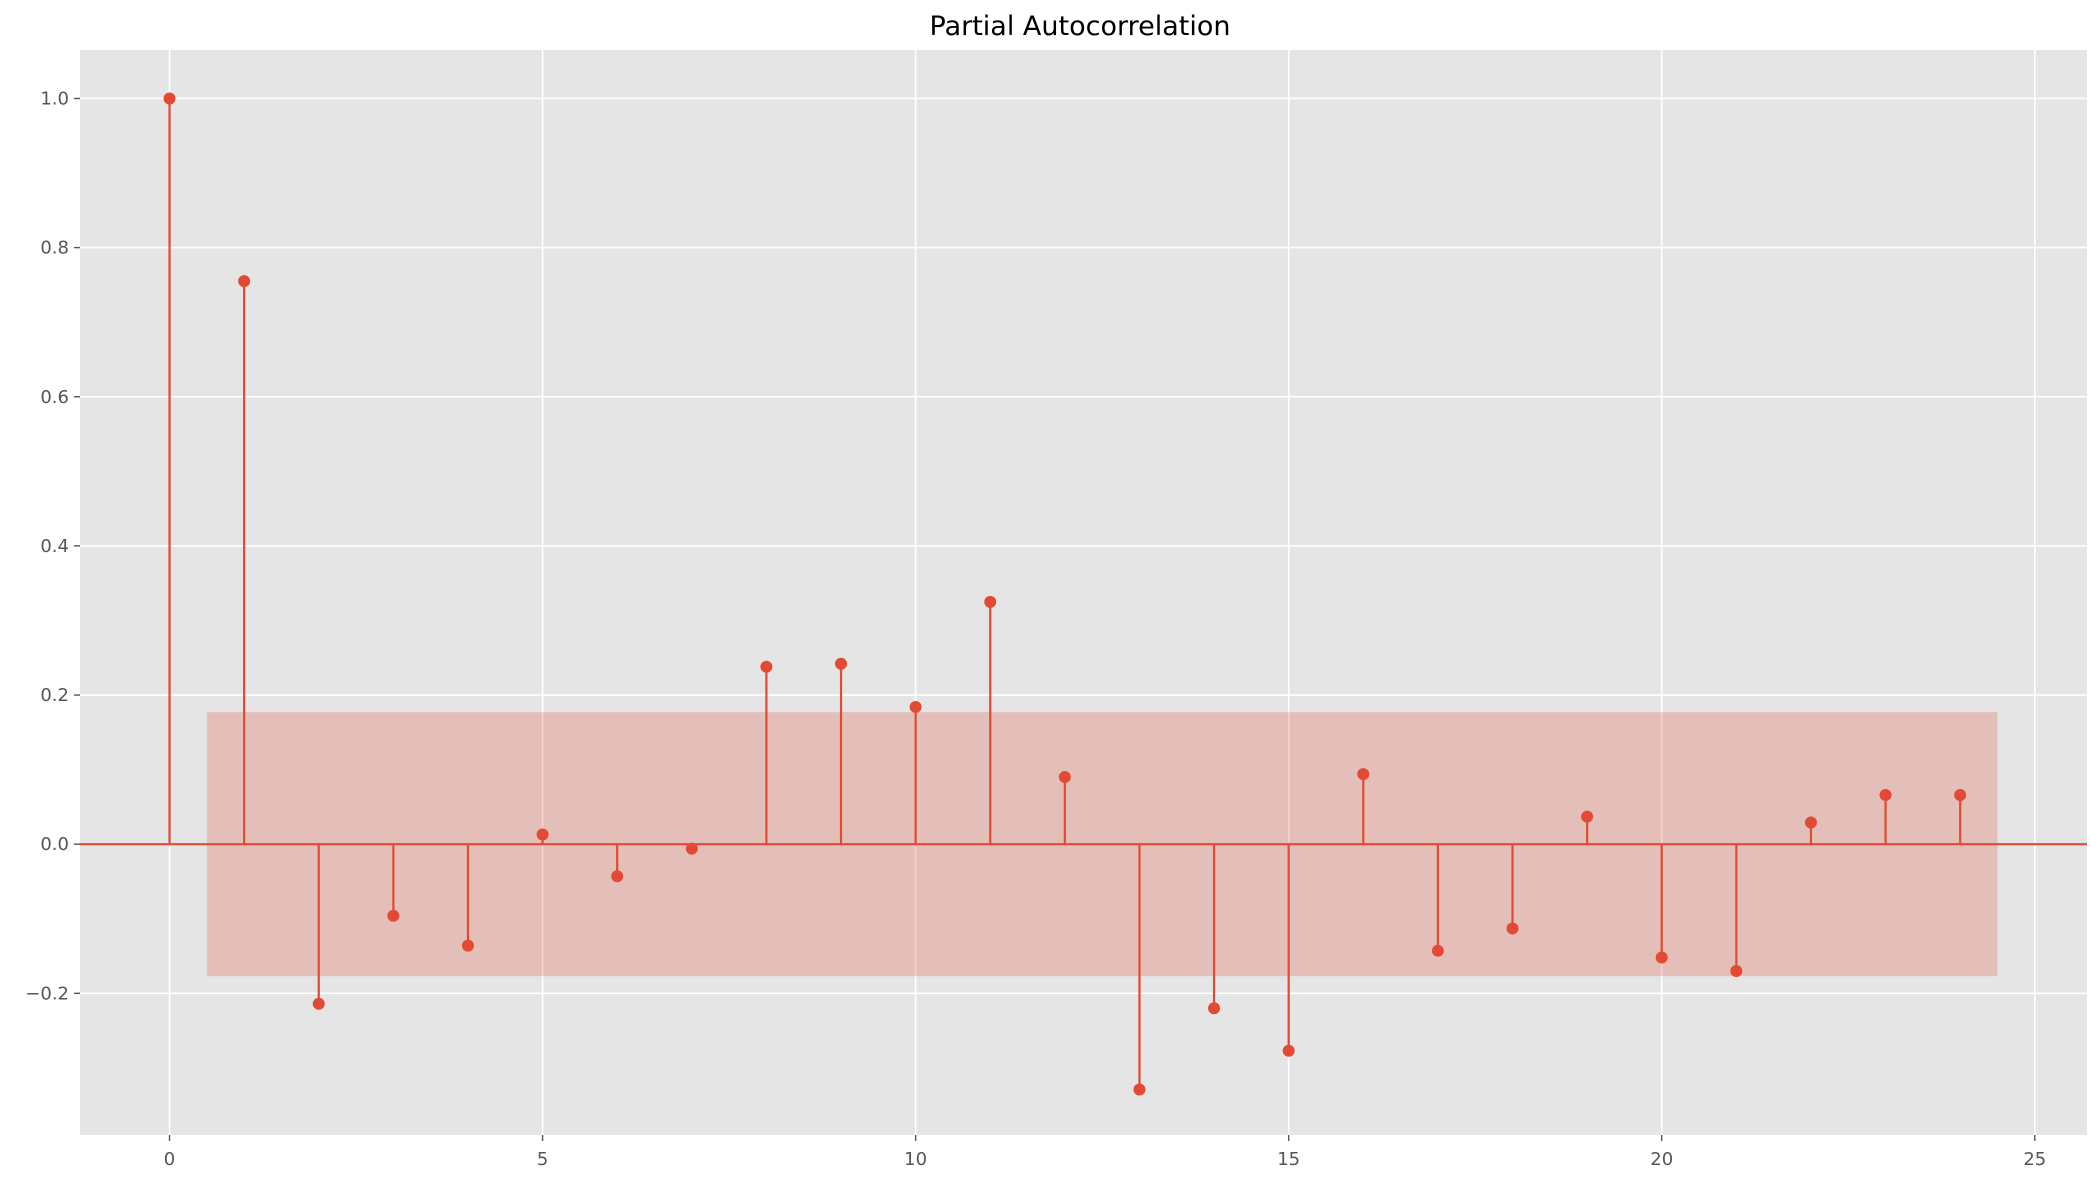  I want to click on x-tick-label: 5, so click(542, 1159).